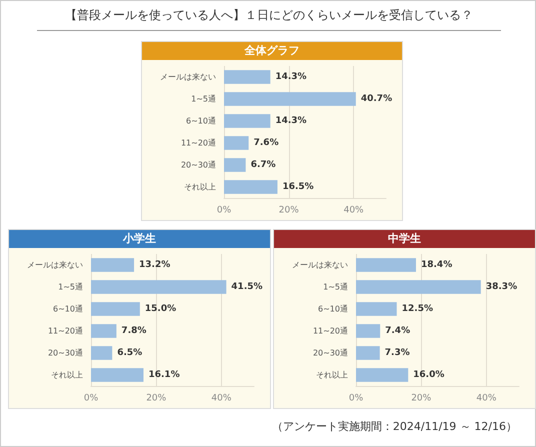 This screenshot has width=536, height=447. What do you see at coordinates (397, 353) in the screenshot?
I see `data-label: 7.3%` at bounding box center [397, 353].